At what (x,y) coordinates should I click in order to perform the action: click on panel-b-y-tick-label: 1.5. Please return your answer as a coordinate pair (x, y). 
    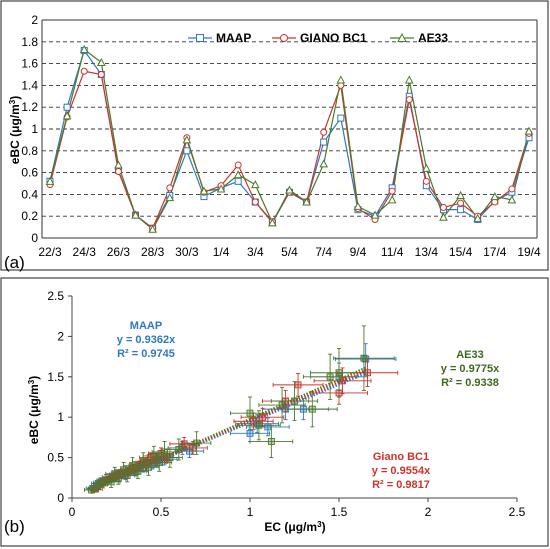
    Looking at the image, I should click on (55, 377).